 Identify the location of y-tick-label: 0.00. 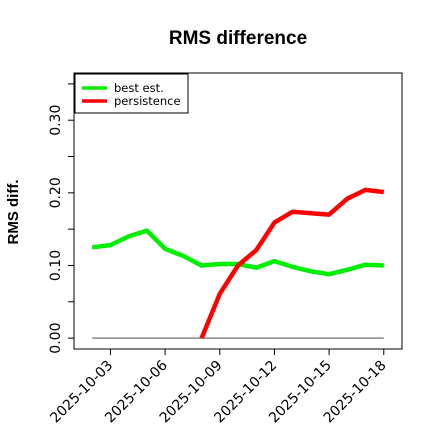
(56, 338).